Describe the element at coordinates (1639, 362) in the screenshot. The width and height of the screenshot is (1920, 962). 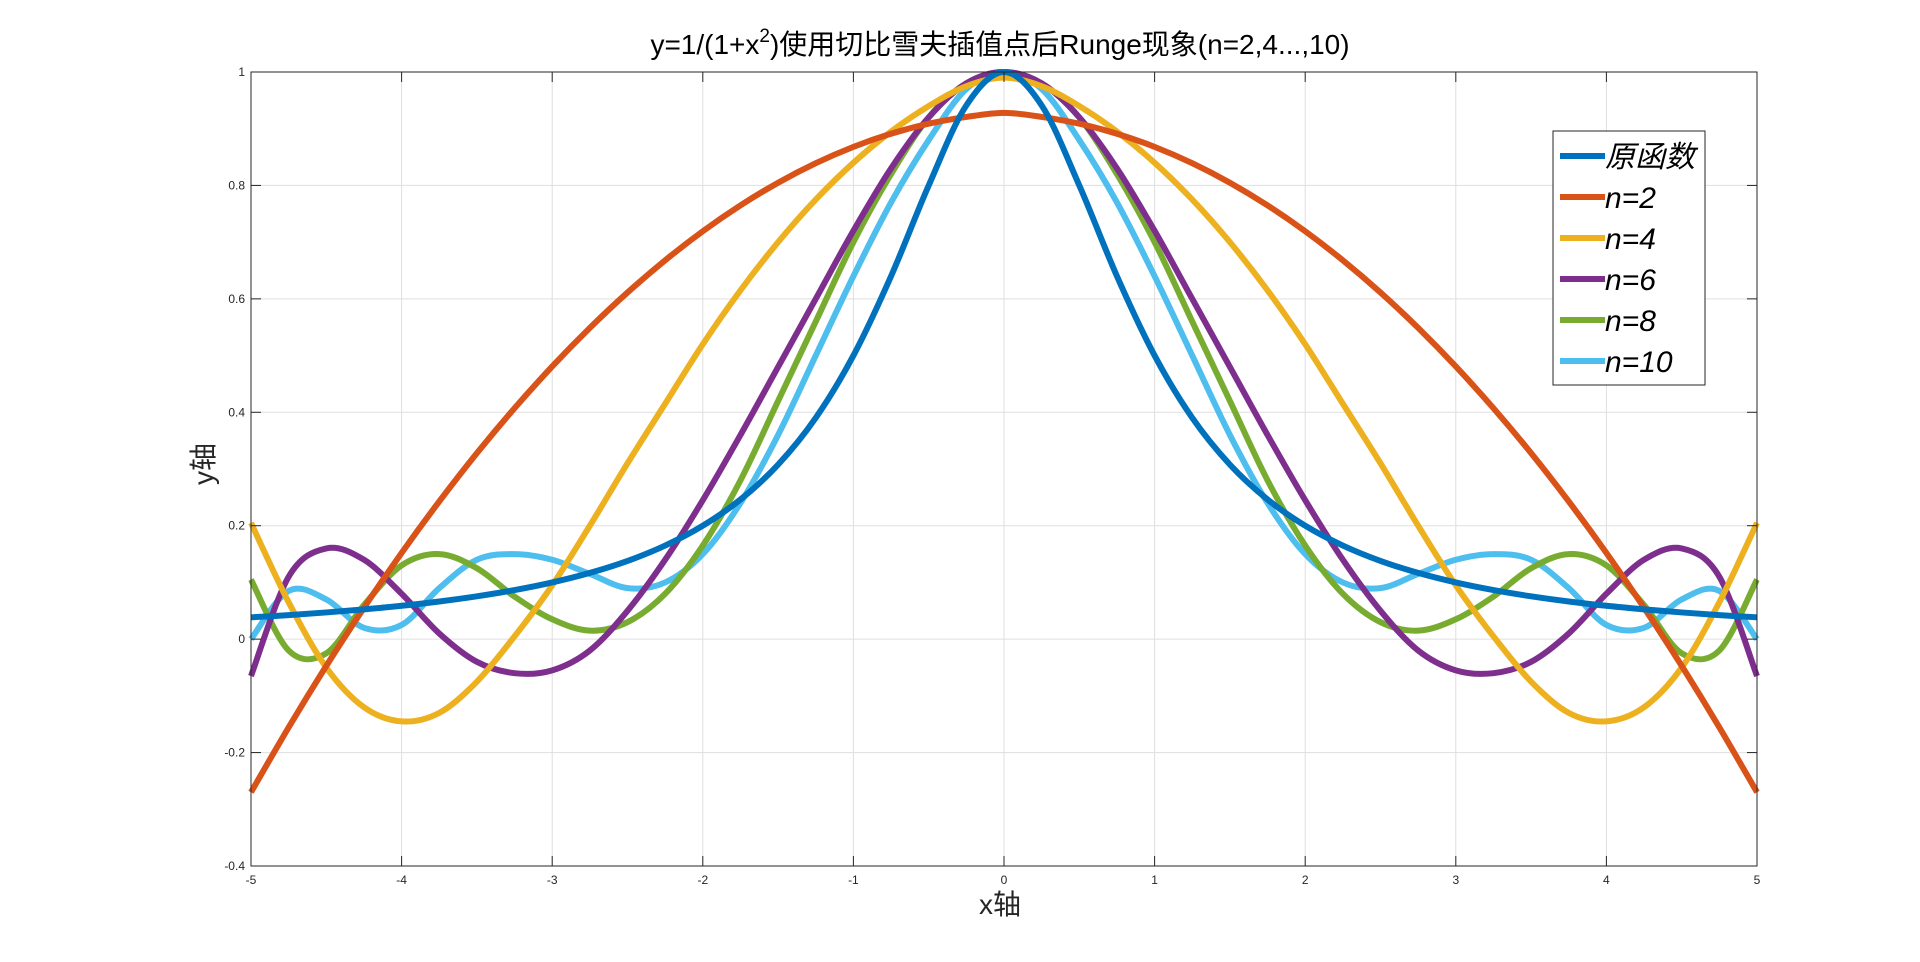
I see `legend-label: n=10` at that location.